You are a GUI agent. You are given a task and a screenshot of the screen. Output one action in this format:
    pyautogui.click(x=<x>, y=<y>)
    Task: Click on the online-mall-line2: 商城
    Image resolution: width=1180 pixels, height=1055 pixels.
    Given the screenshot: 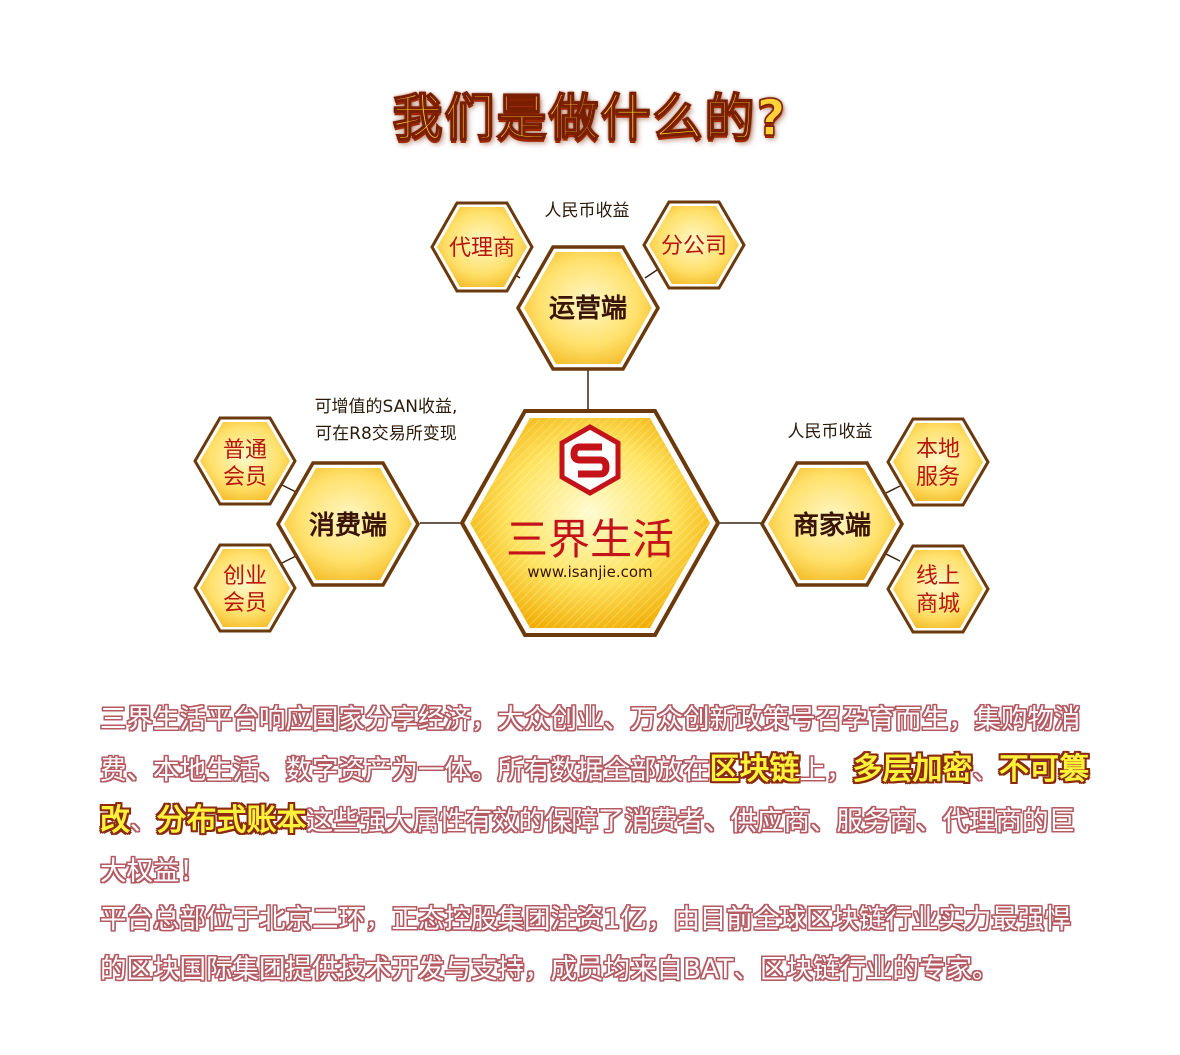 What is the action you would take?
    pyautogui.click(x=938, y=604)
    